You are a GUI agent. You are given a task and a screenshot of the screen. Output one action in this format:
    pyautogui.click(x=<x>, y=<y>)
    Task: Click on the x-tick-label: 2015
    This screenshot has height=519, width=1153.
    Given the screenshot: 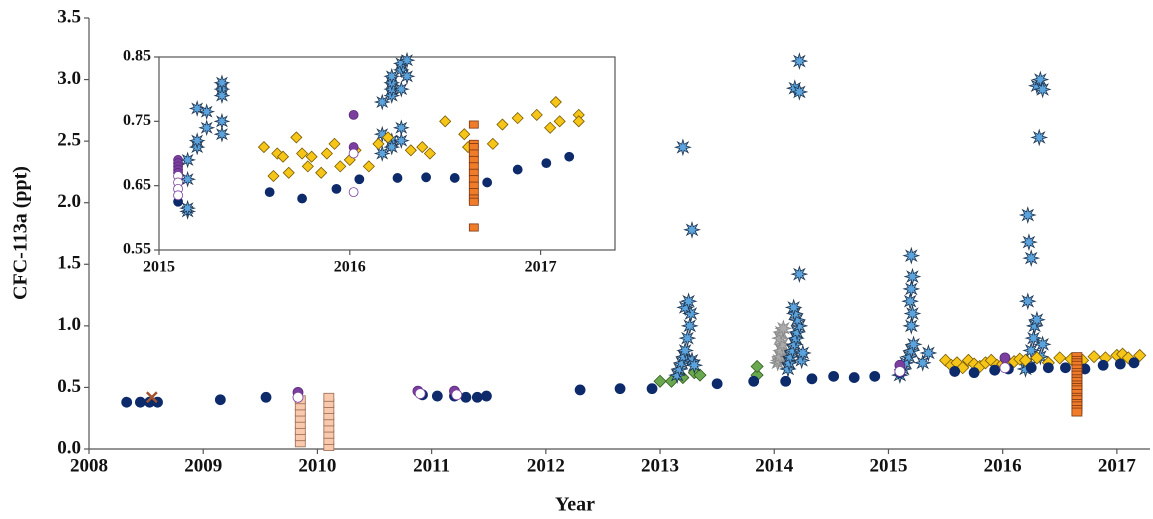 What is the action you would take?
    pyautogui.click(x=159, y=267)
    